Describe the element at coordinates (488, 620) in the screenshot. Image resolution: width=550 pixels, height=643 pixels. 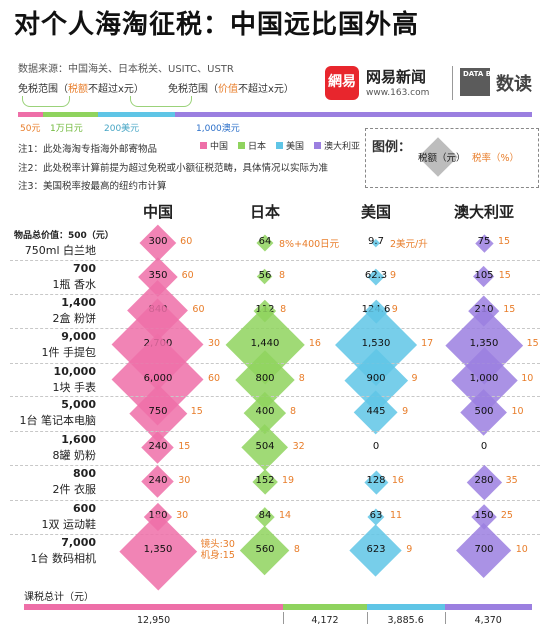
I see `total-value-australia: 4,370` at that location.